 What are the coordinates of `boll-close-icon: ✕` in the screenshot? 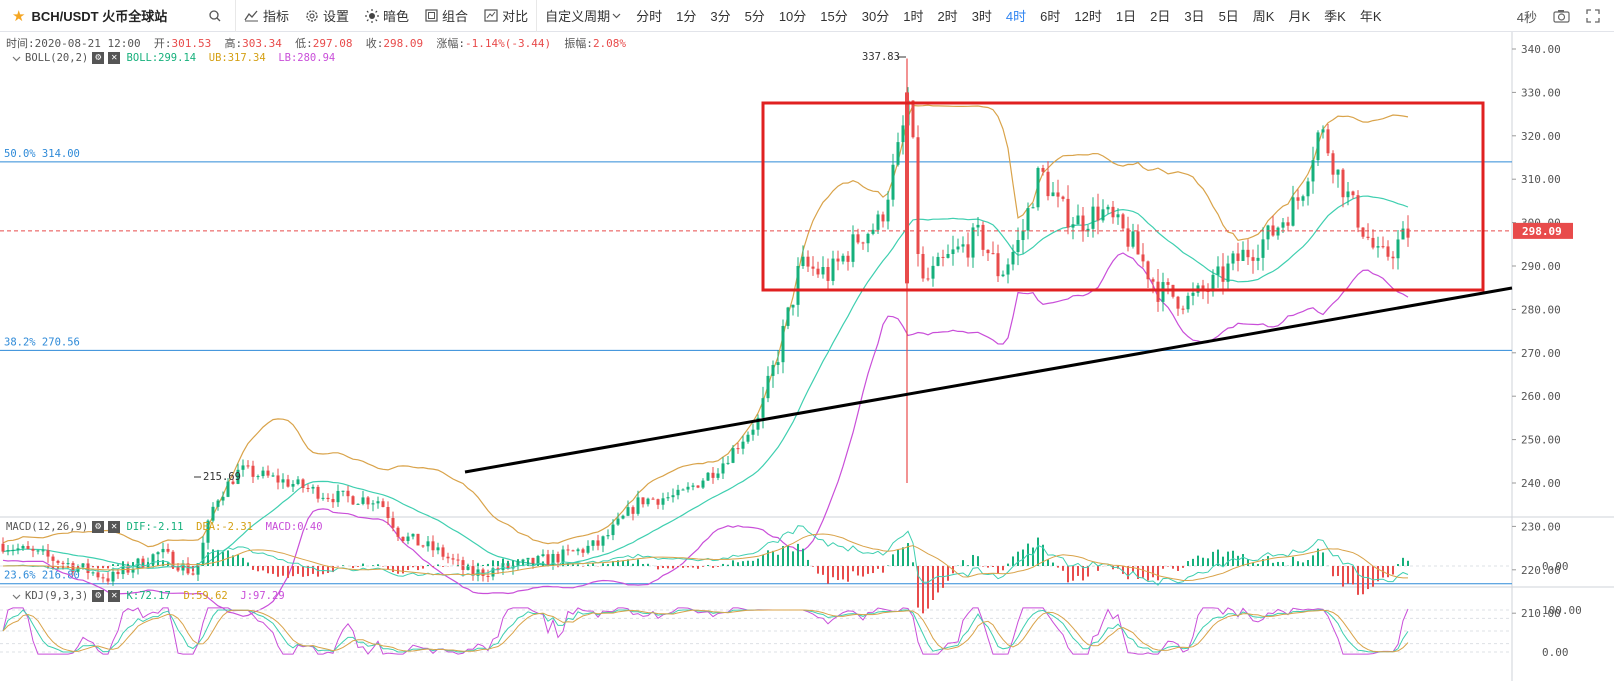 It's located at (114, 58).